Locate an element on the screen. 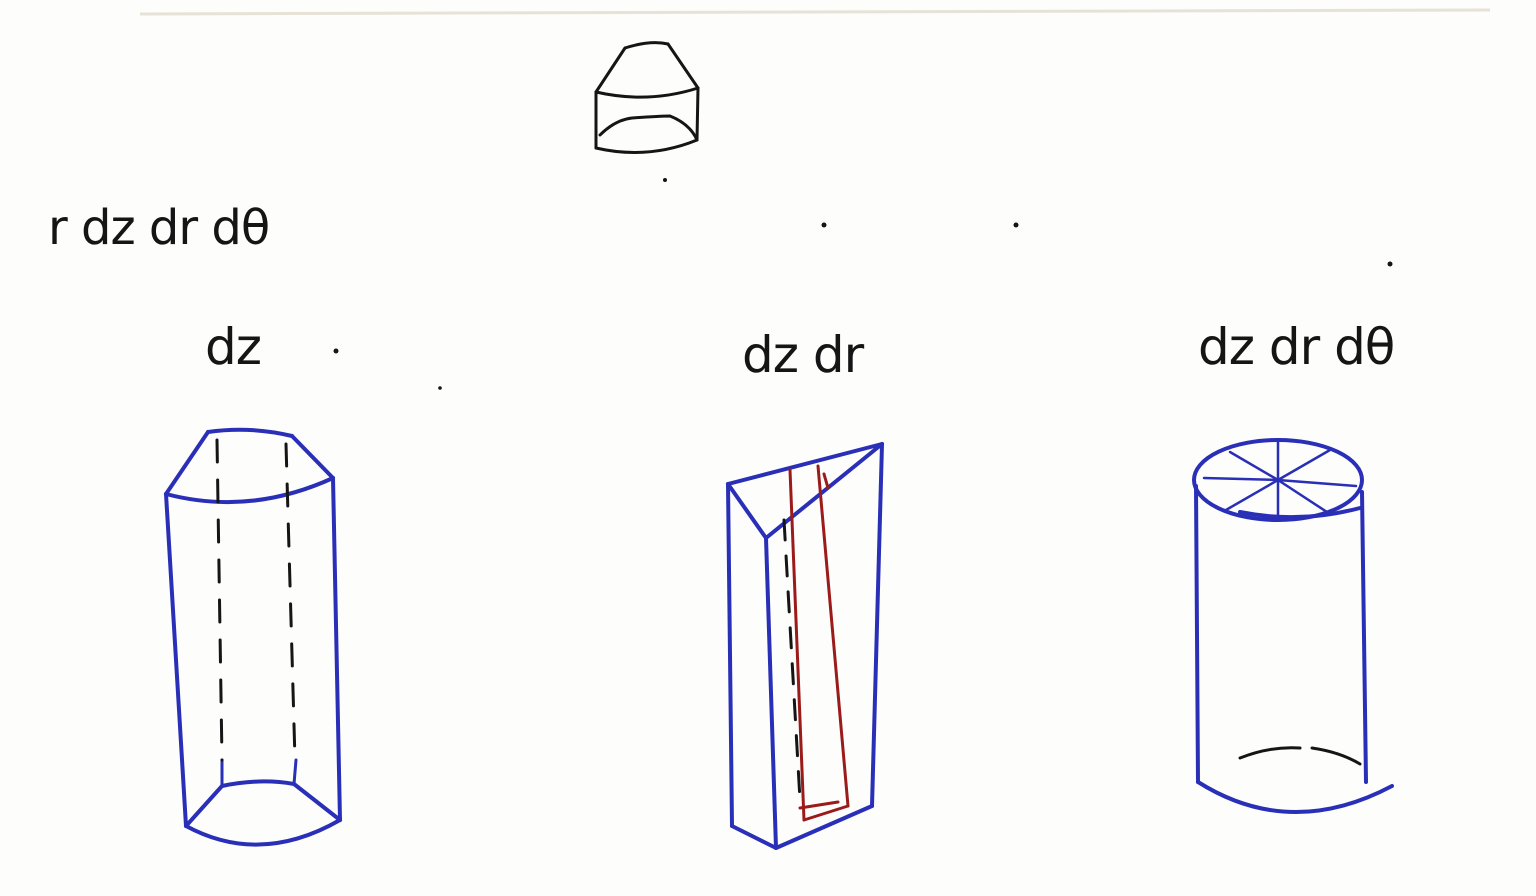  volume-element-expression: r dz dr dθ is located at coordinates (159, 228).